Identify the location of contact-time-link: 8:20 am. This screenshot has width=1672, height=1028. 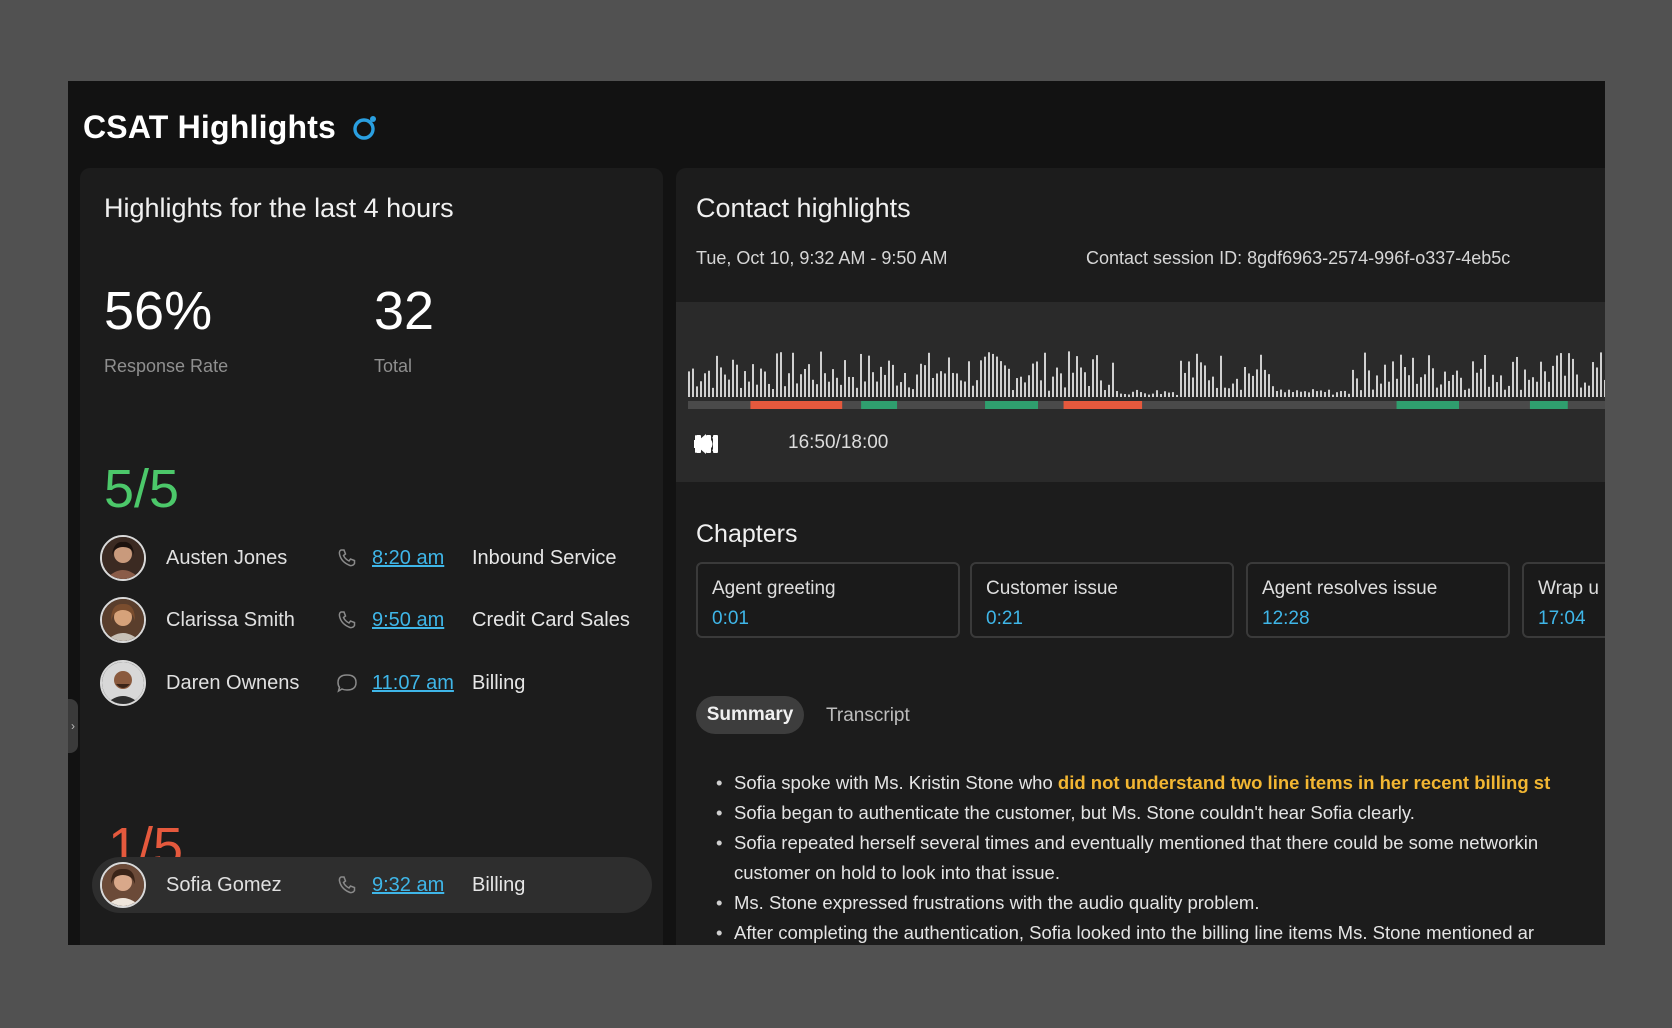
(408, 557).